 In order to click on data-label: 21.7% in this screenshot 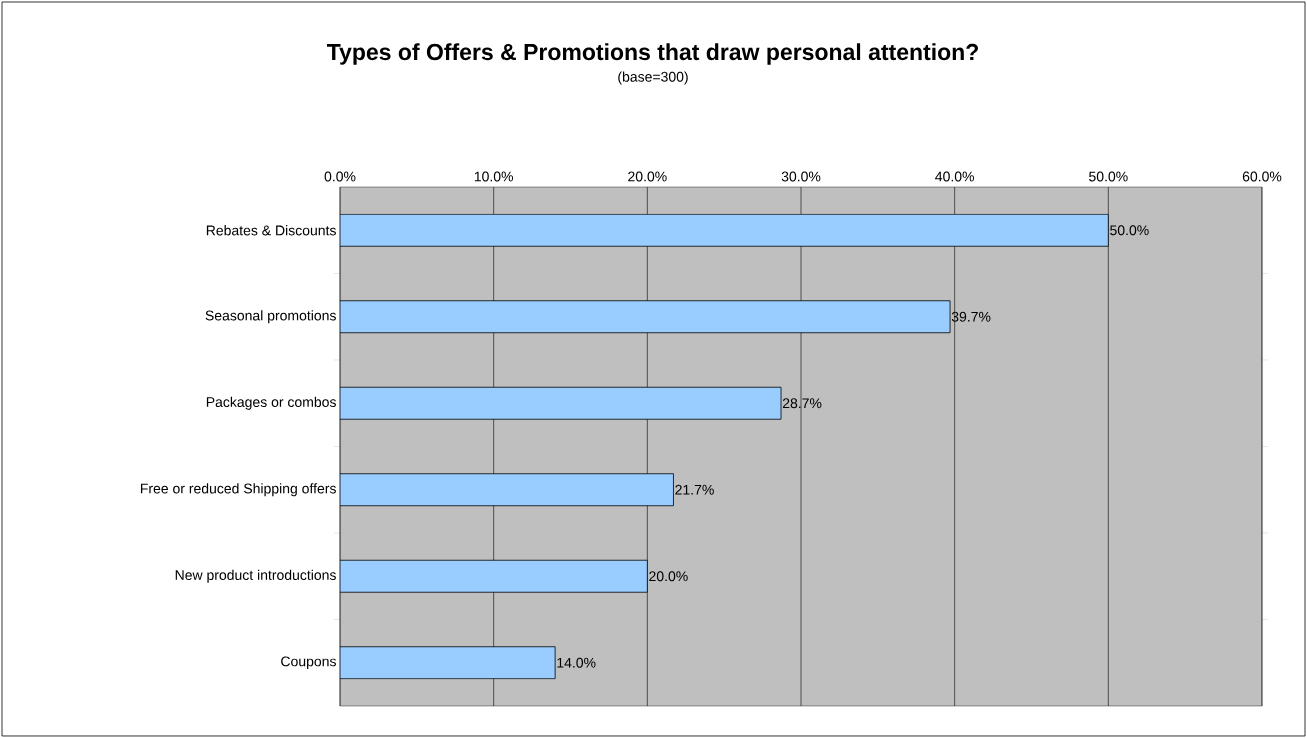, I will do `click(694, 489)`.